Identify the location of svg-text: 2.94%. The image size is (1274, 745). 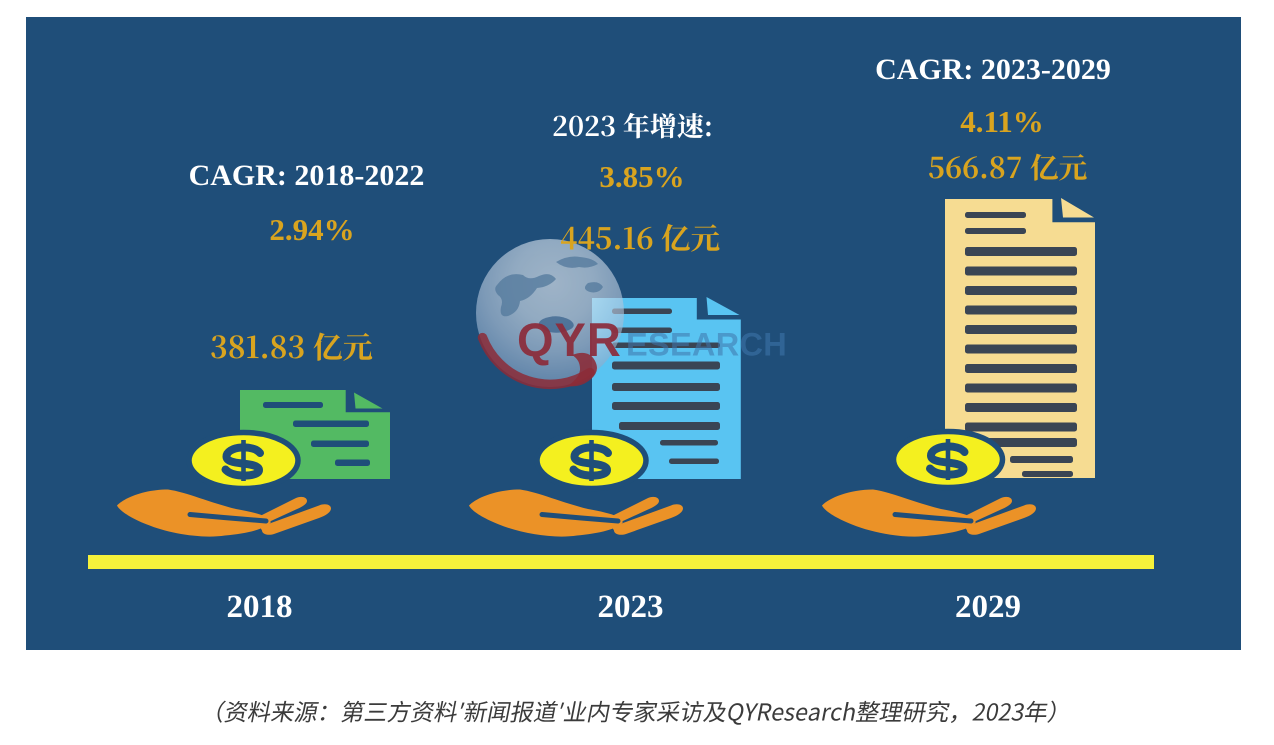
(311, 229).